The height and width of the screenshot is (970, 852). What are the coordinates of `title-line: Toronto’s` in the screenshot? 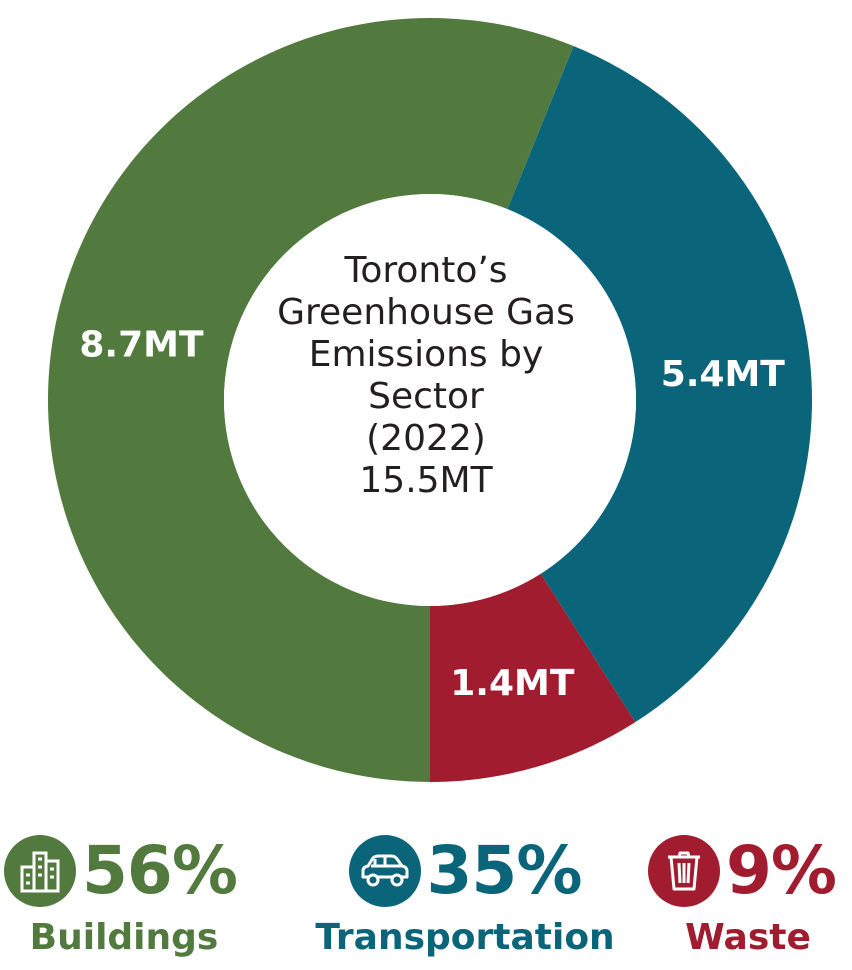 It's located at (426, 270).